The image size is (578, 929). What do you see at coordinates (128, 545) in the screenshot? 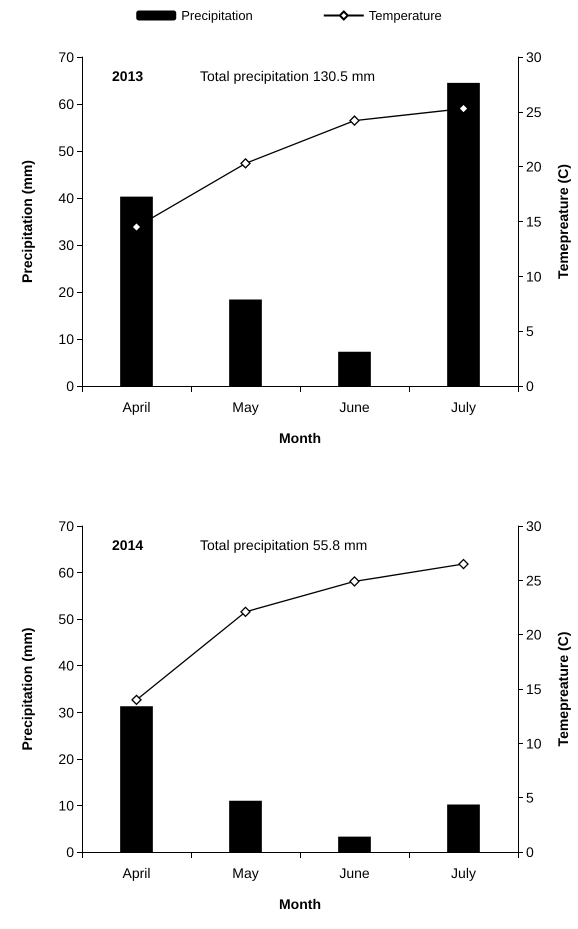
I see `annotation: 2014` at bounding box center [128, 545].